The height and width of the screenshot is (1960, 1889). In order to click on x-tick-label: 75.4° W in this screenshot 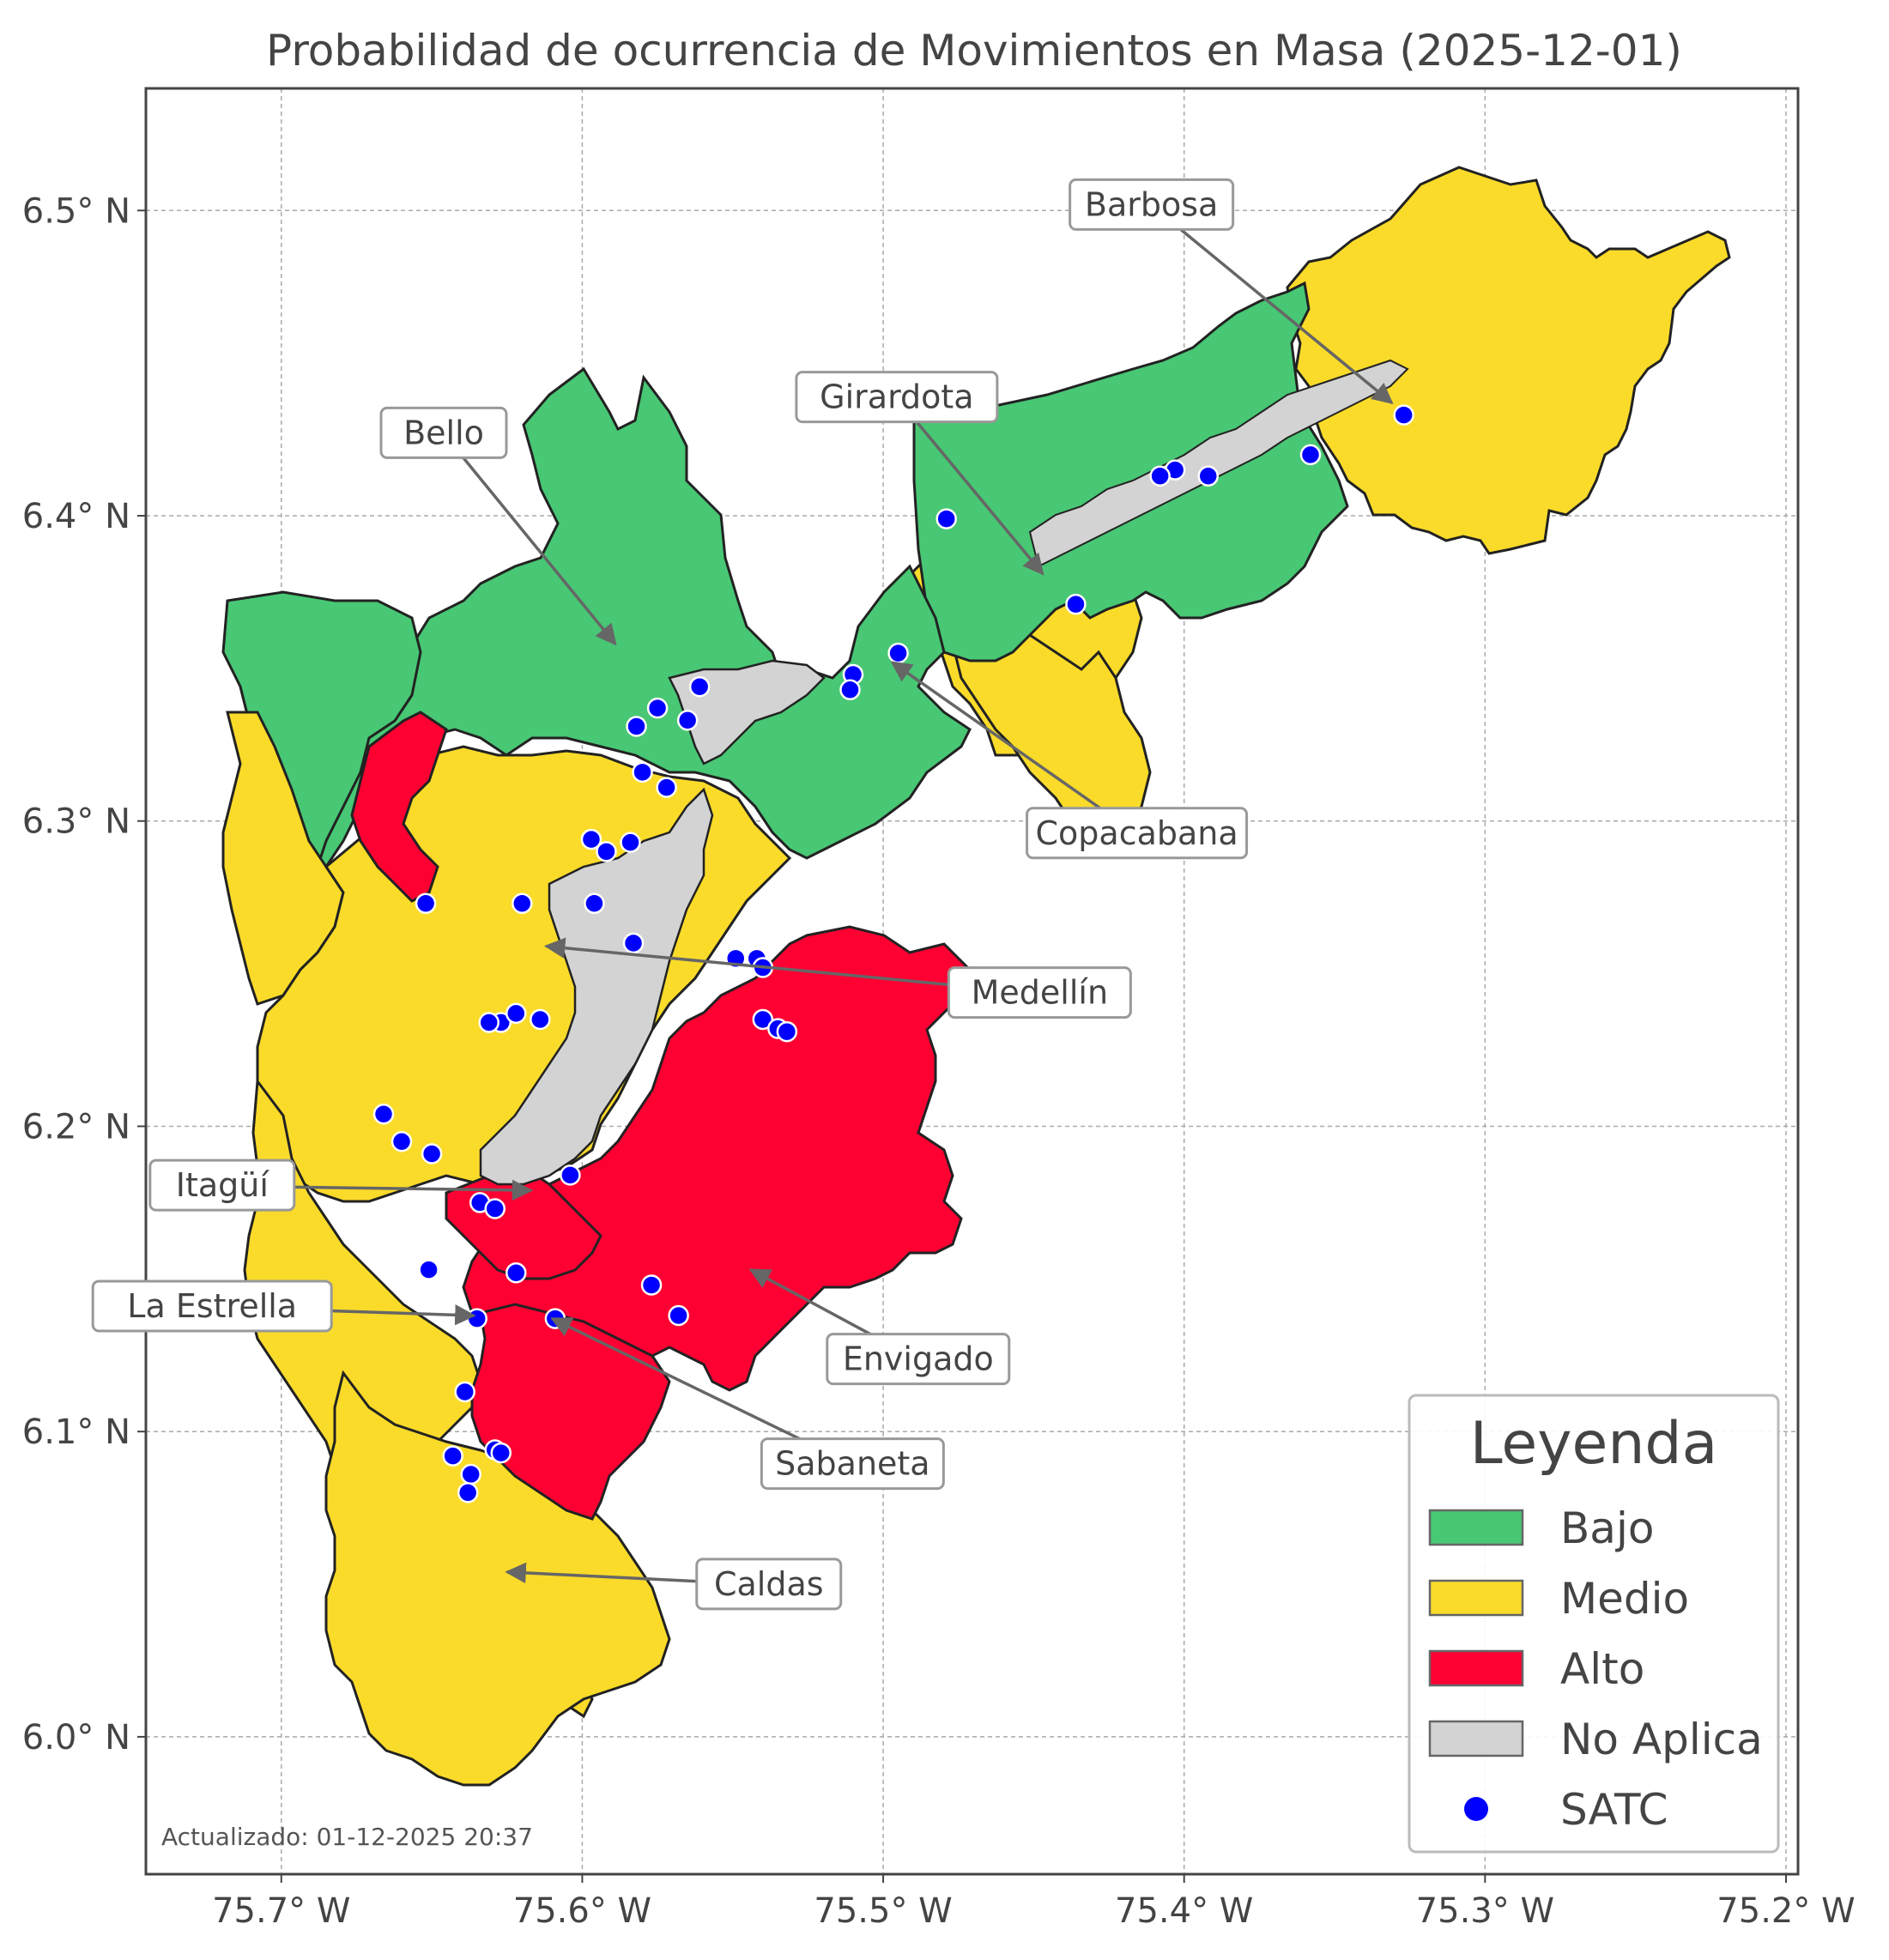, I will do `click(1184, 1911)`.